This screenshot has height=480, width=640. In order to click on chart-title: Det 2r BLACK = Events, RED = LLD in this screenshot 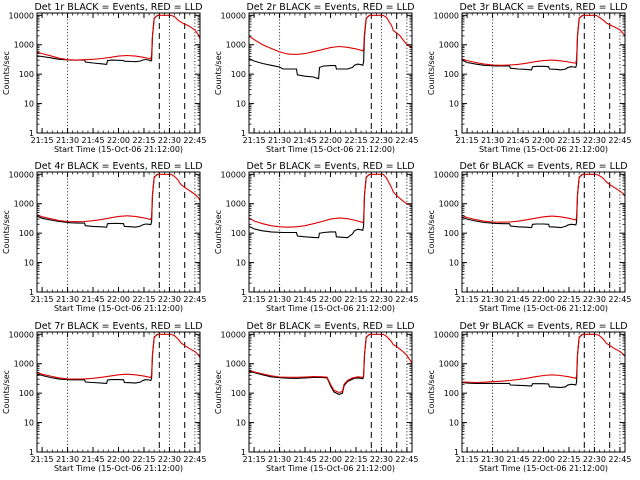, I will do `click(330, 7)`.